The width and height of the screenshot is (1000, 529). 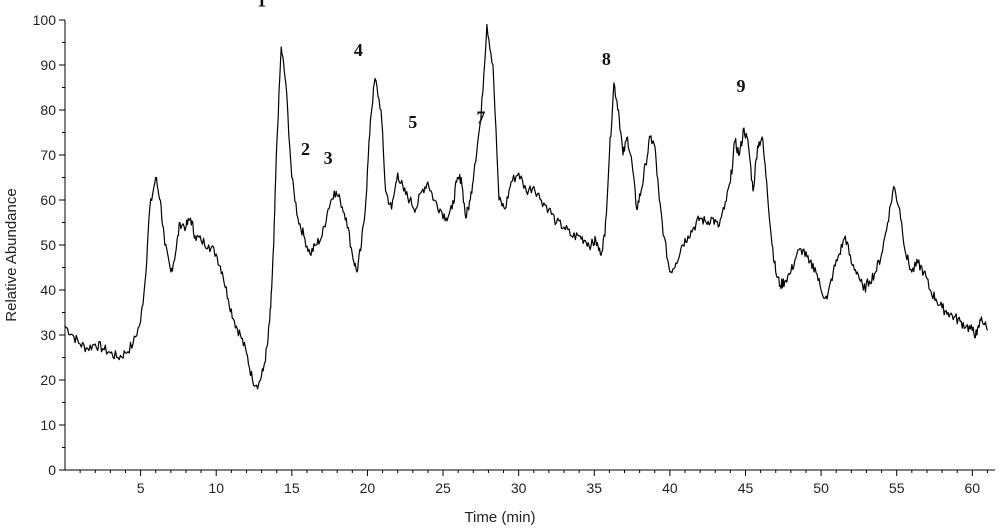 I want to click on y-tick-label: 30, so click(x=48, y=335).